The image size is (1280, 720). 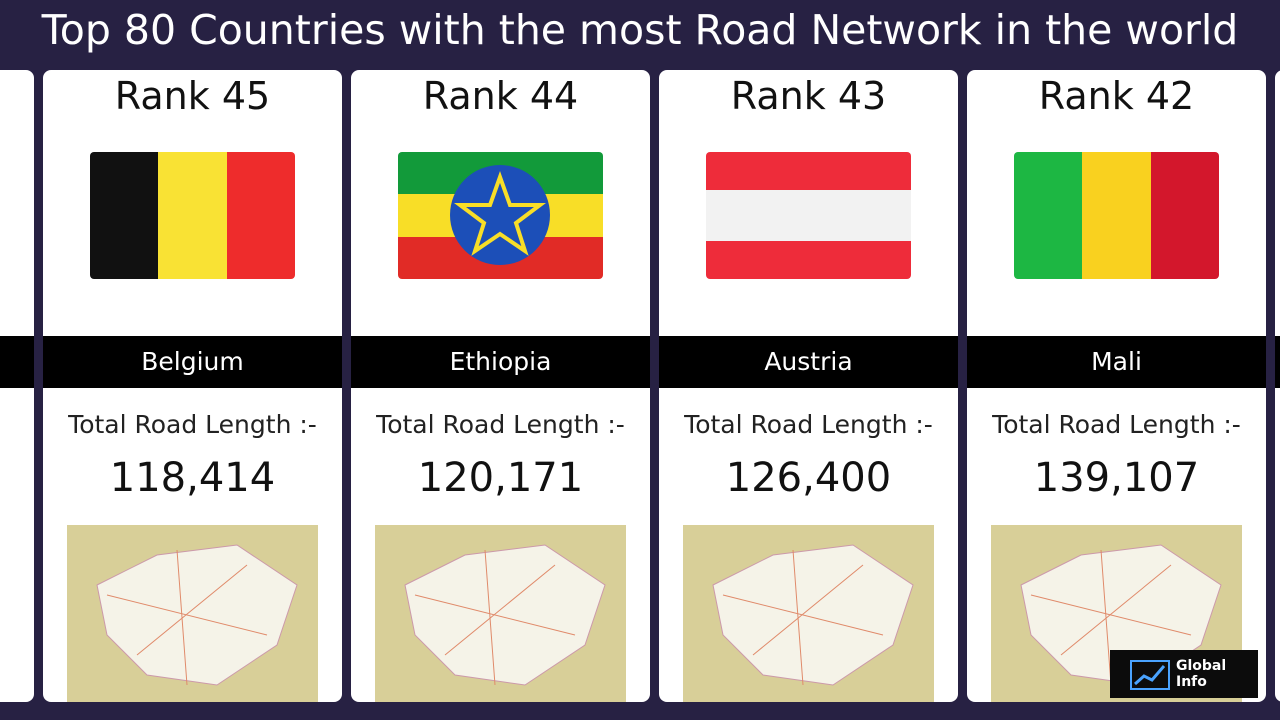 What do you see at coordinates (1191, 682) in the screenshot?
I see `watermark-line: Info` at bounding box center [1191, 682].